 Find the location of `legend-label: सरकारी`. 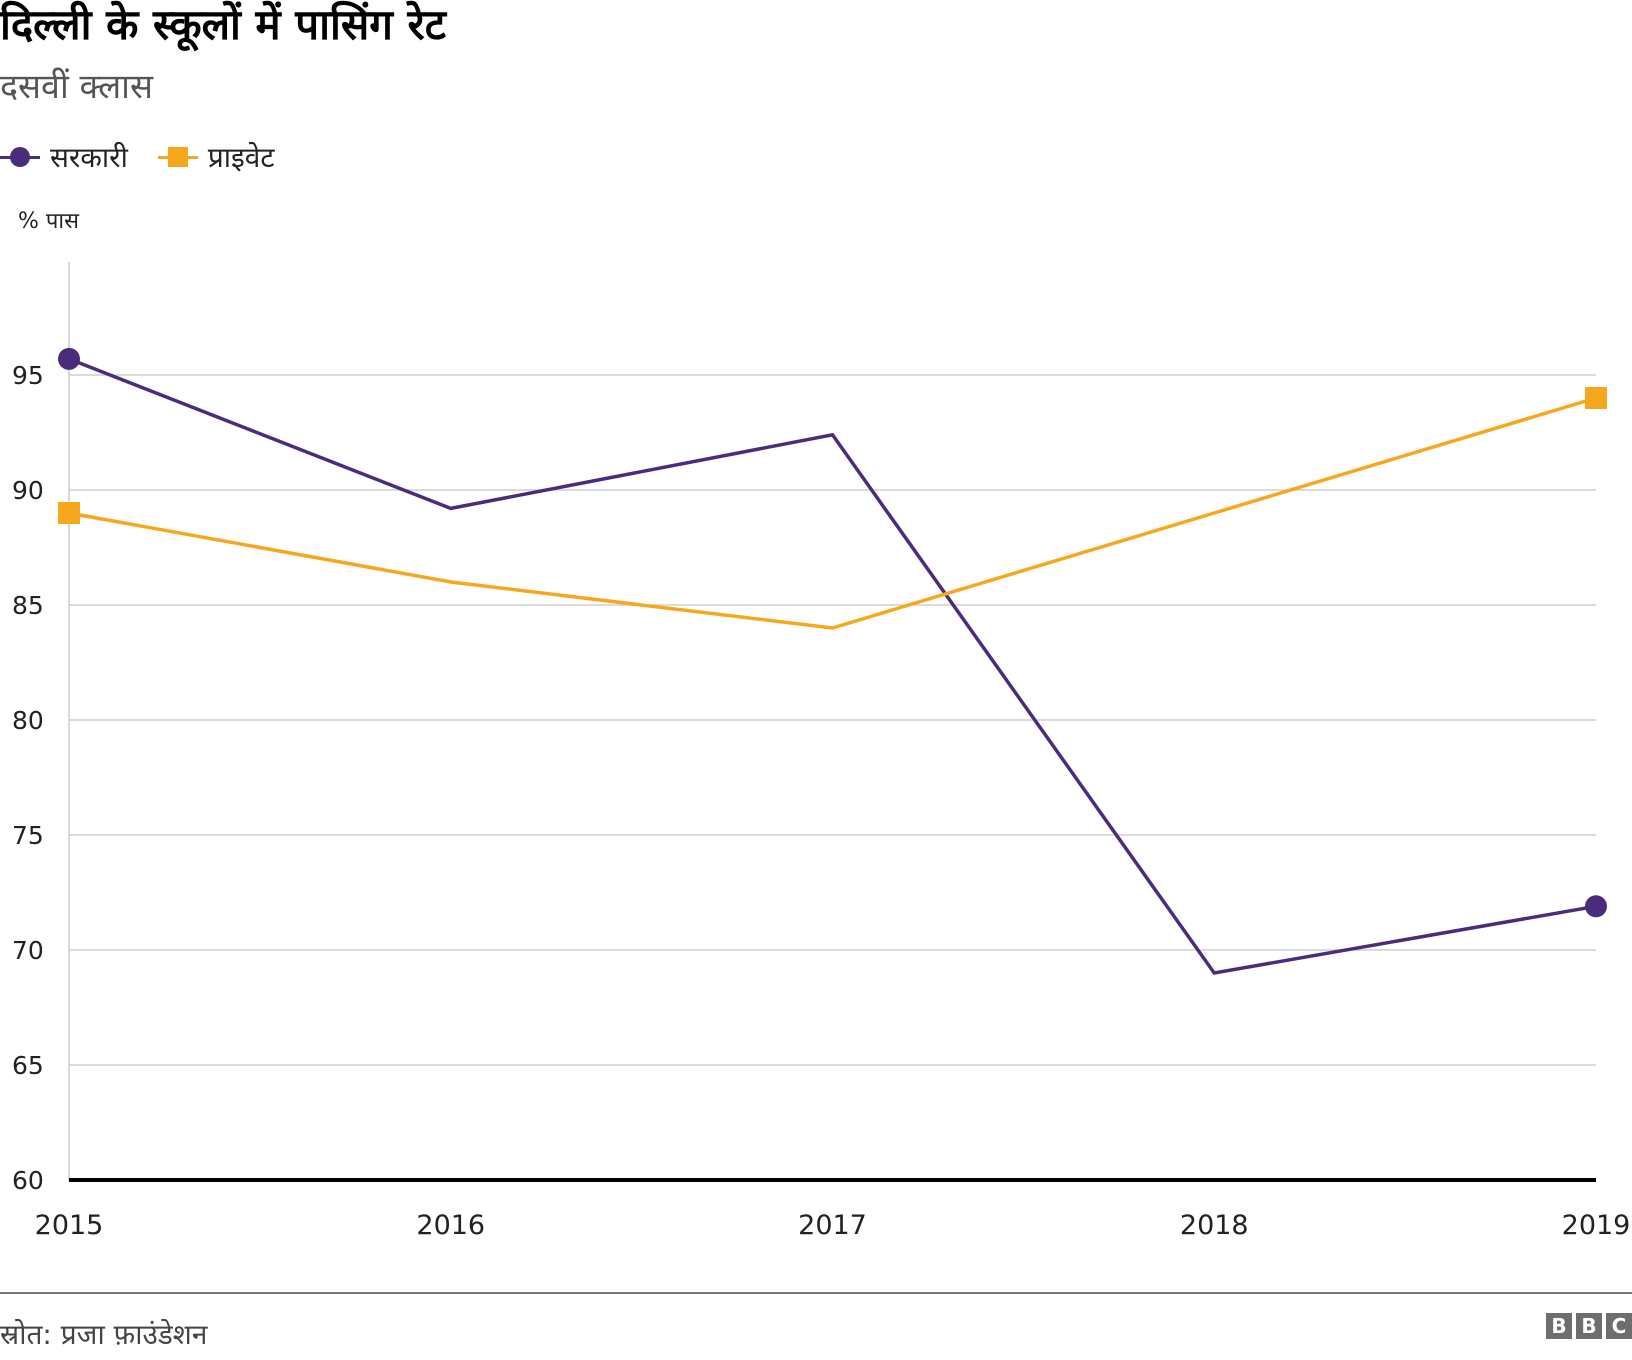

legend-label: सरकारी is located at coordinates (89, 157).